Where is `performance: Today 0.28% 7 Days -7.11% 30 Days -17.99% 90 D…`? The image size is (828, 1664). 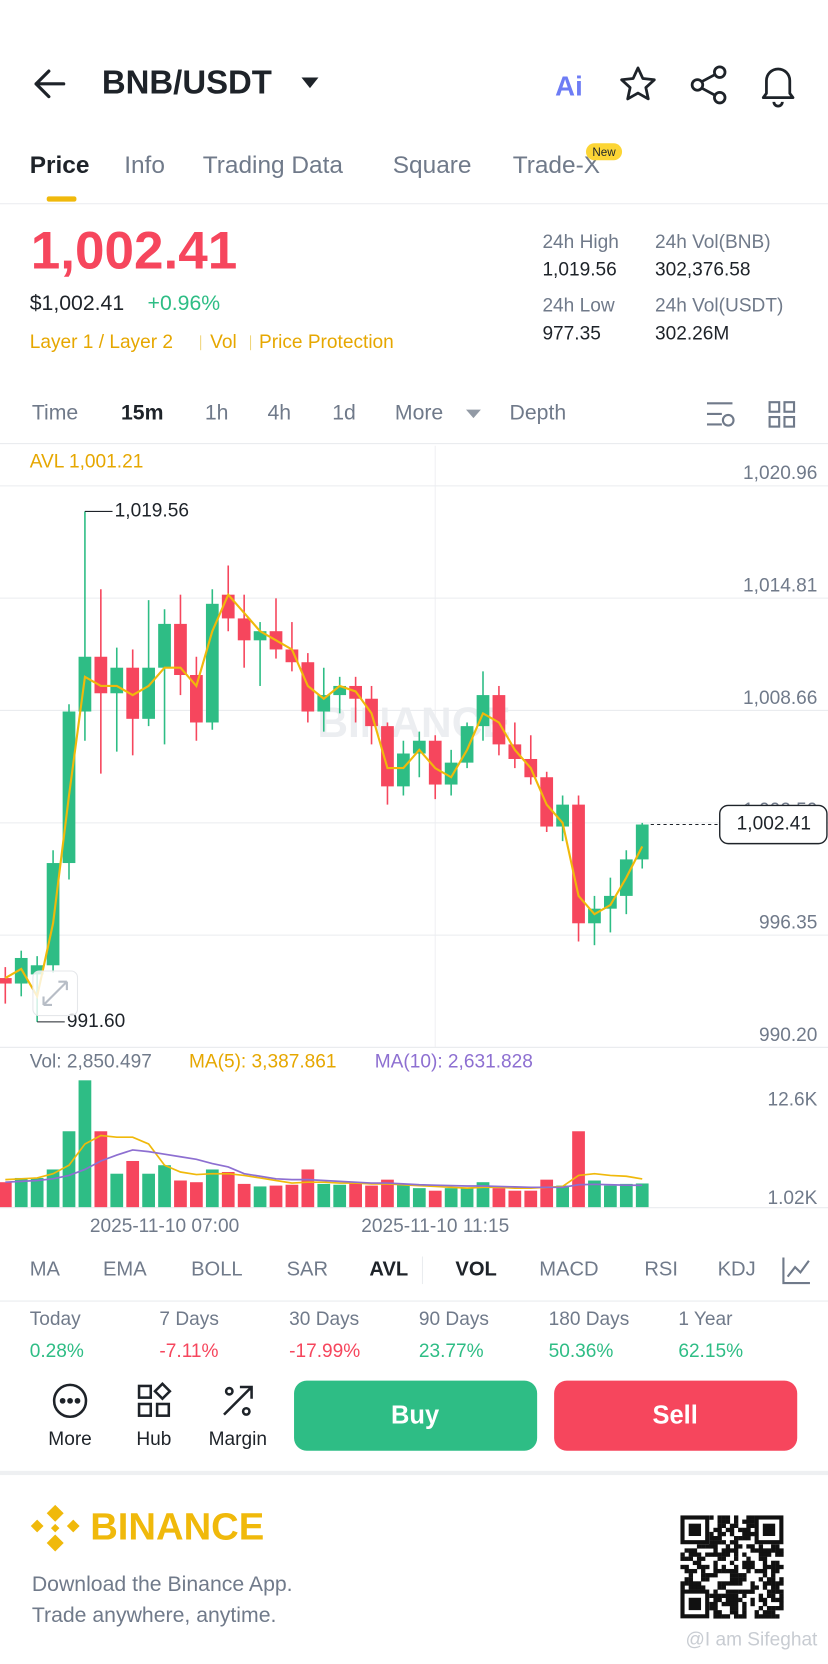 performance: Today 0.28% 7 Days -7.11% 30 Days -17.99% 90 D… is located at coordinates (386, 1335).